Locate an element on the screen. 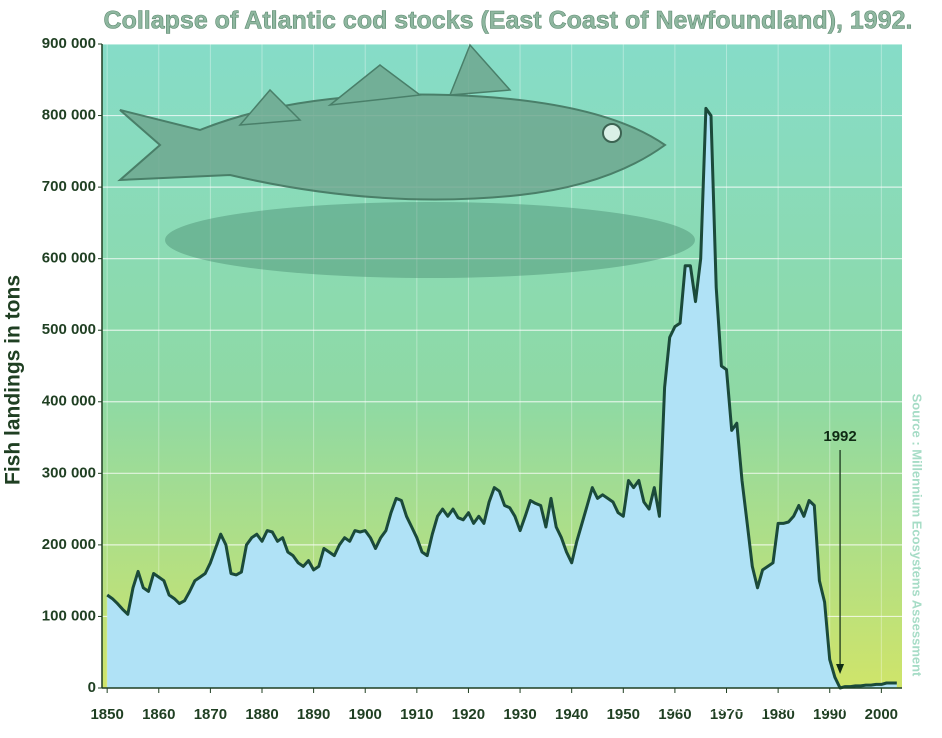  x-tick-label: 1850 is located at coordinates (106, 714).